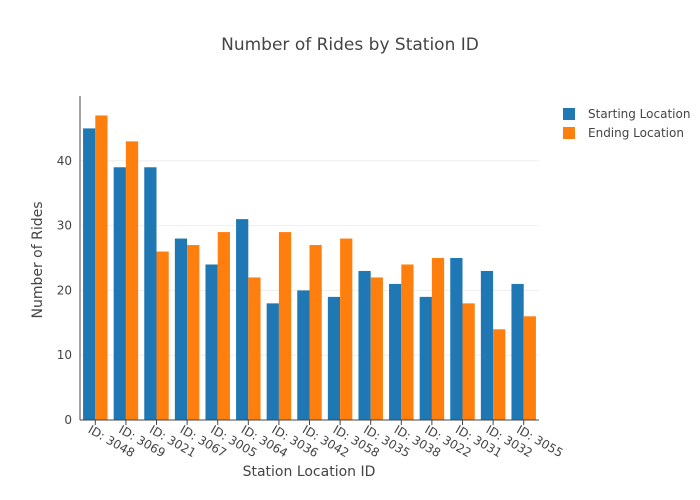  Describe the element at coordinates (64, 226) in the screenshot. I see `y-tick-label: 30` at that location.